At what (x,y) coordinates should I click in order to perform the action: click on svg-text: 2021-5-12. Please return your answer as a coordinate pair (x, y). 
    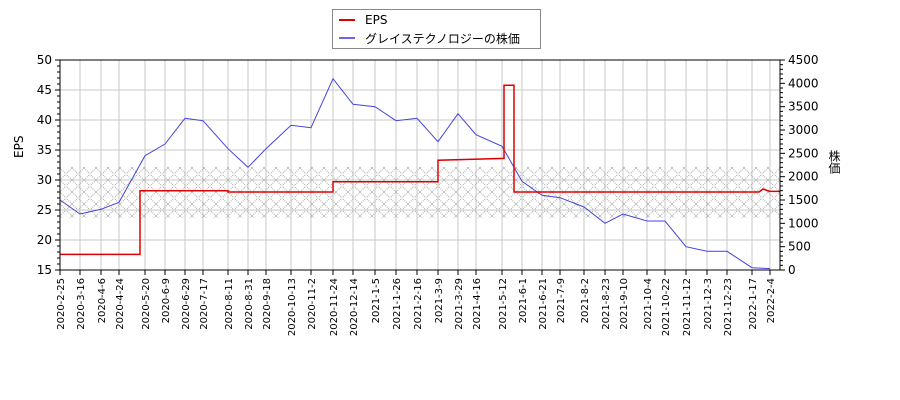
    Looking at the image, I should click on (503, 304).